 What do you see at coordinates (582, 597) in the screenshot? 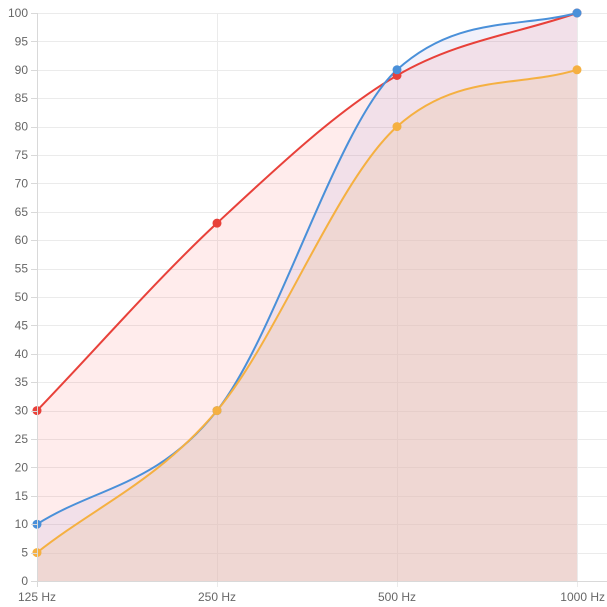
I see `x-tick-label: 1000 Hz` at bounding box center [582, 597].